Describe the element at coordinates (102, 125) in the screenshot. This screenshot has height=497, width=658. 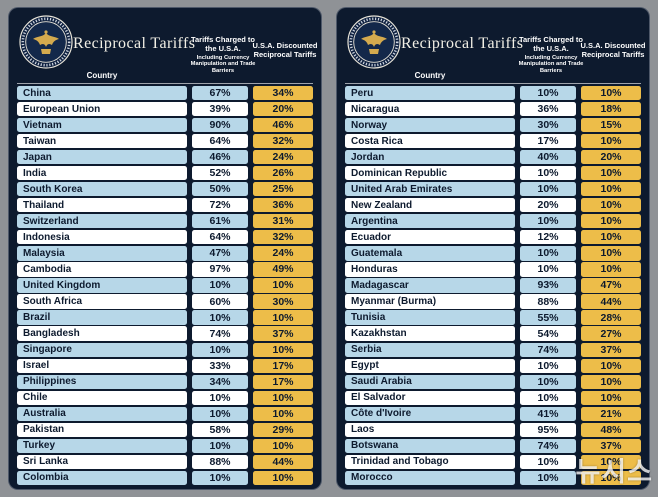
I see `country-cell: Vietnam` at that location.